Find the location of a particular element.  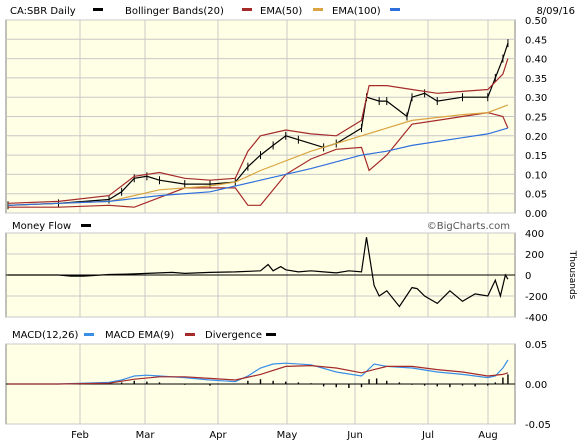

macd-divergence-label: Divergence is located at coordinates (233, 335).